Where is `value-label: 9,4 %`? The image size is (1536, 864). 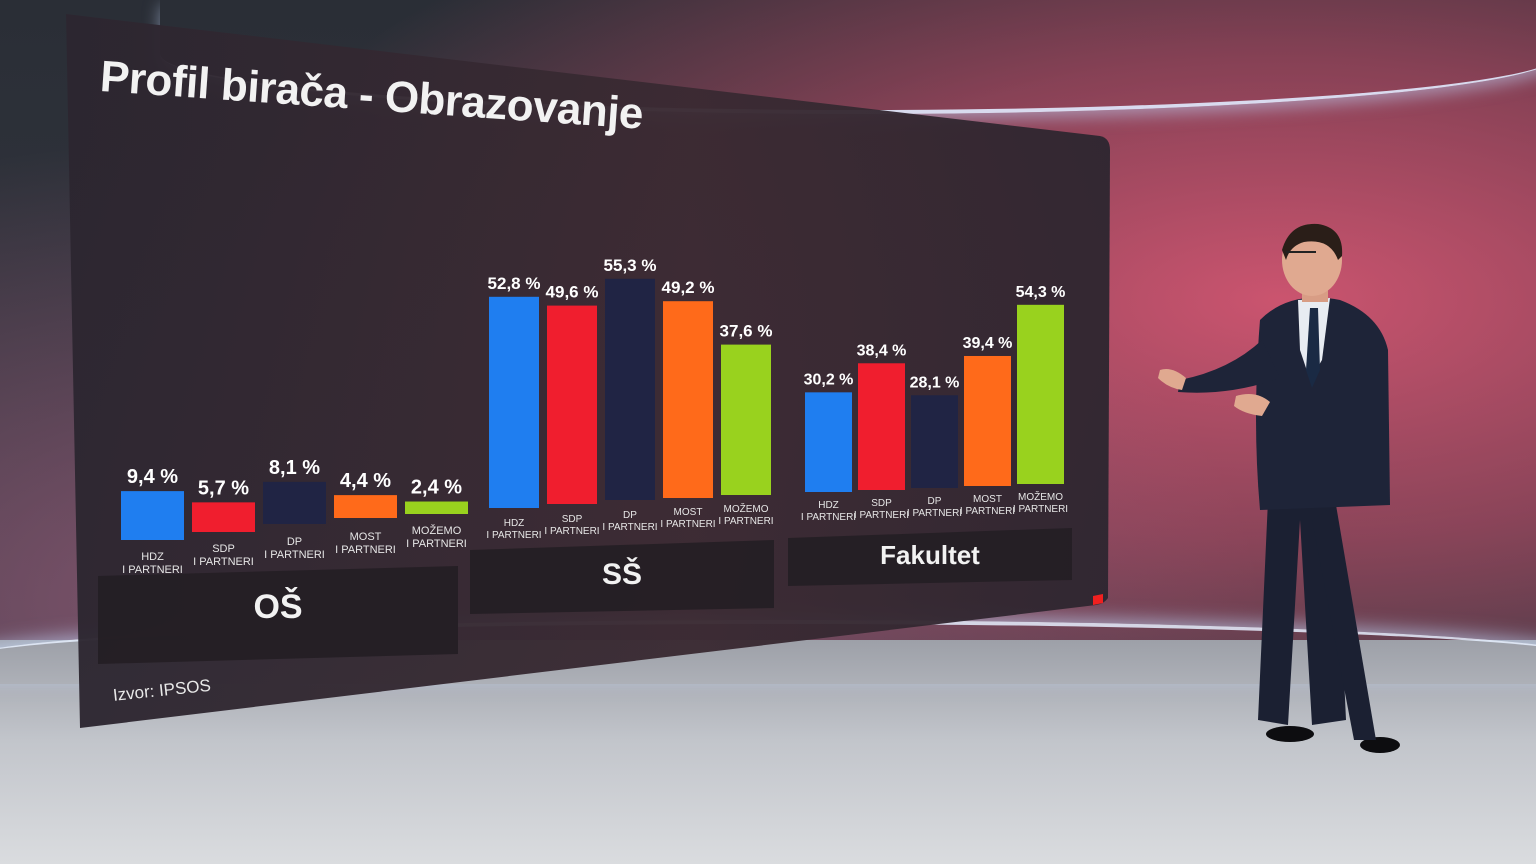 value-label: 9,4 % is located at coordinates (152, 477).